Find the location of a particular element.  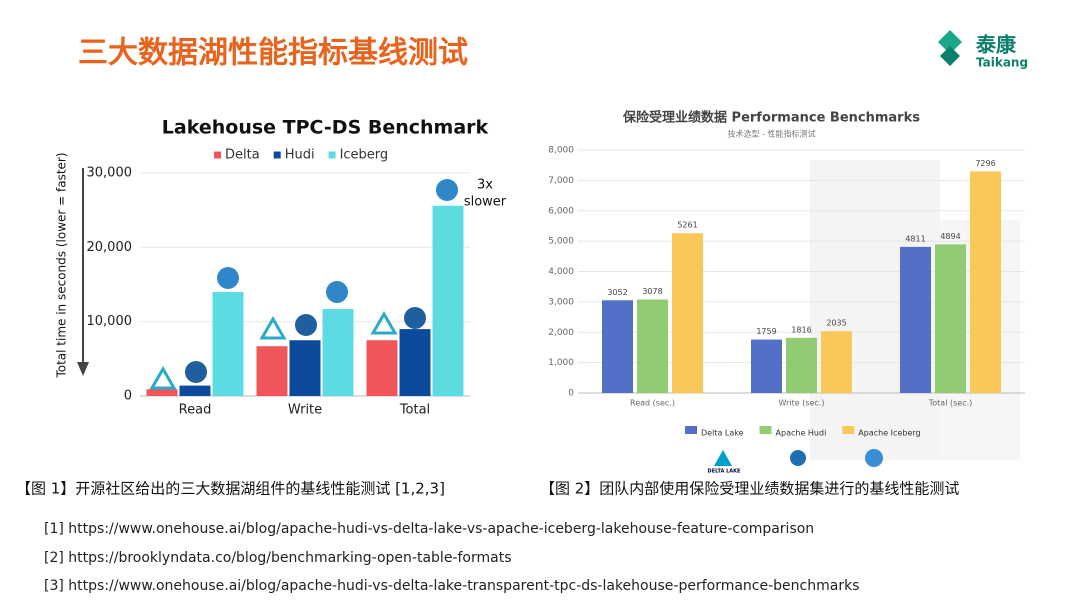

y-tick-label: 2,000 is located at coordinates (561, 333).